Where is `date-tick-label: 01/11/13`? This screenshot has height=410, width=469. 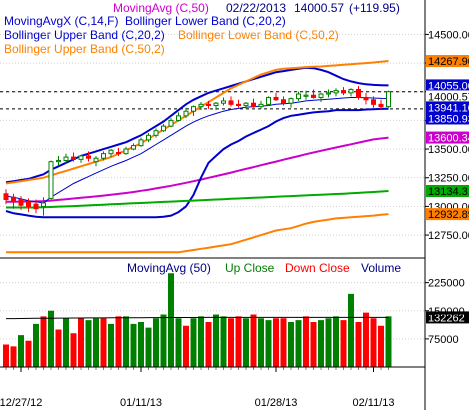 date-tick-label: 01/11/13 is located at coordinates (141, 403).